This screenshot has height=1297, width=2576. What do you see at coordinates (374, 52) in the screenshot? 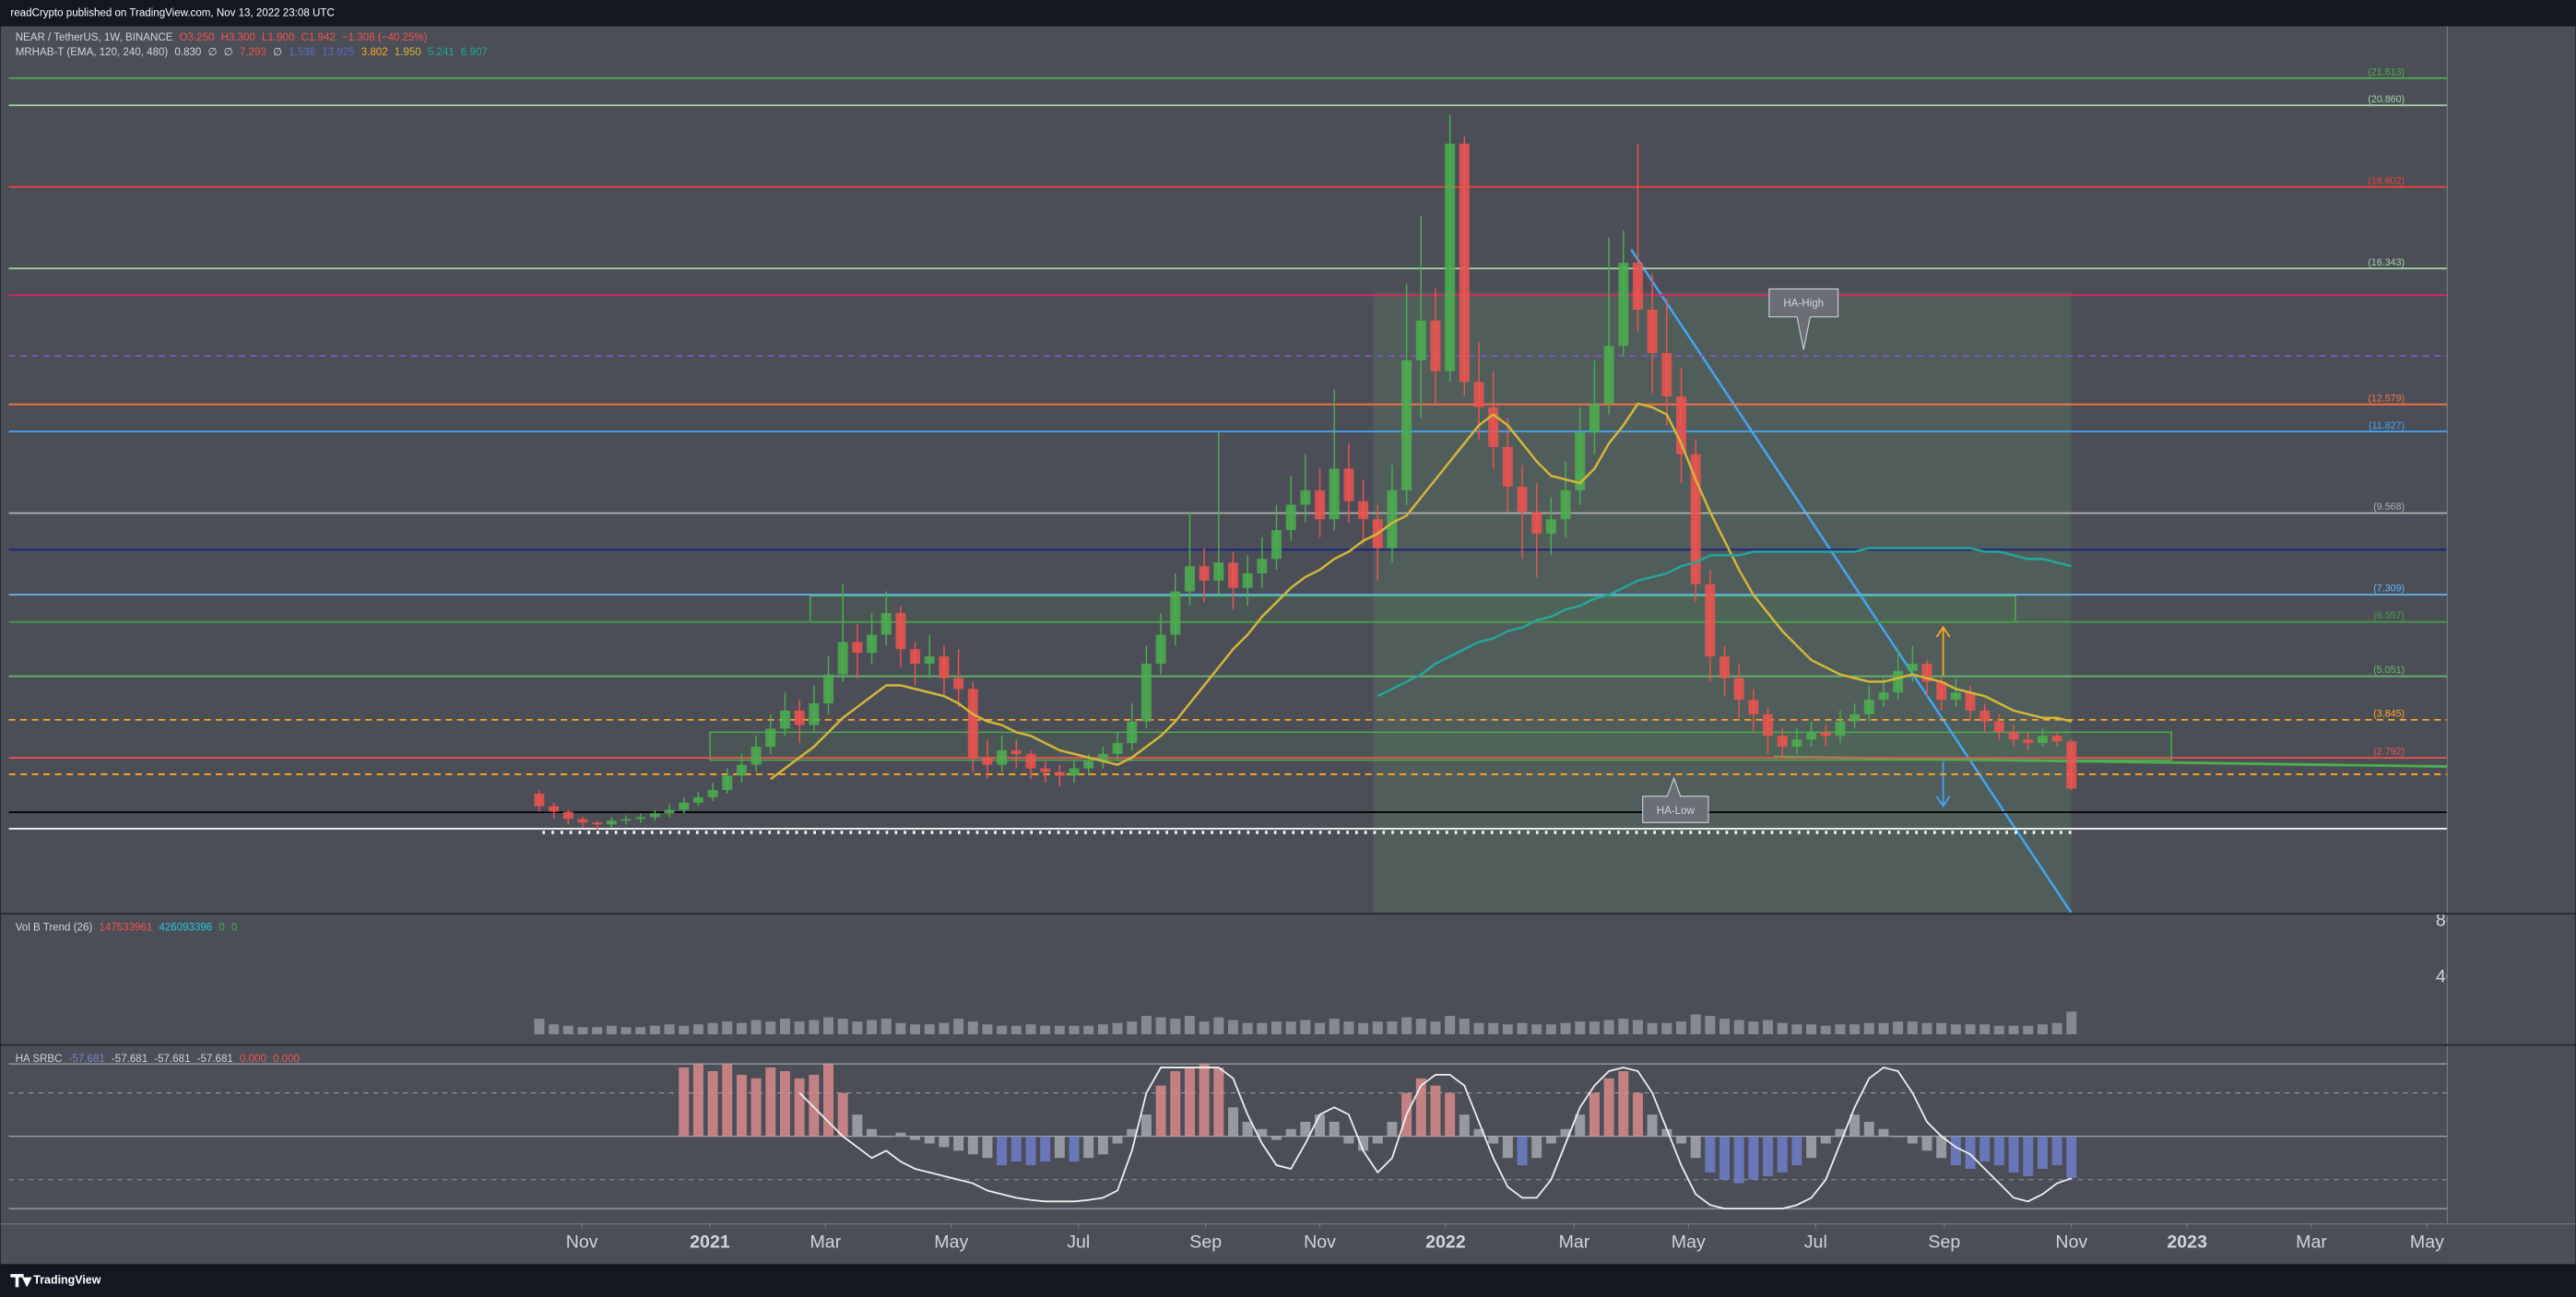
I see `legend-item: 3.802` at bounding box center [374, 52].